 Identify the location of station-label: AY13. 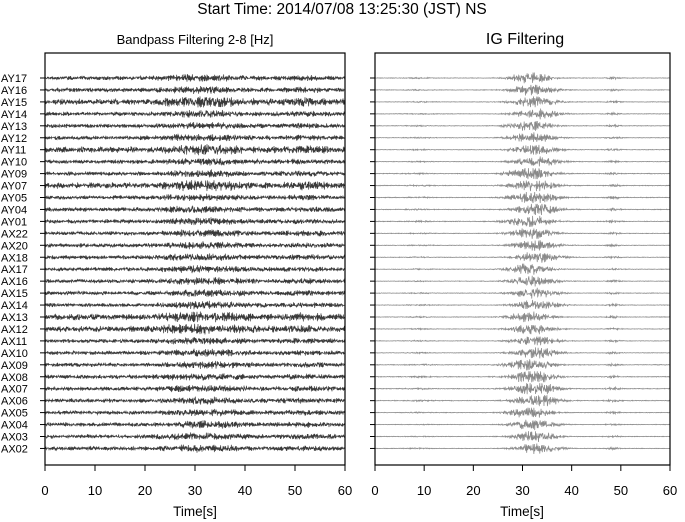
(14, 127).